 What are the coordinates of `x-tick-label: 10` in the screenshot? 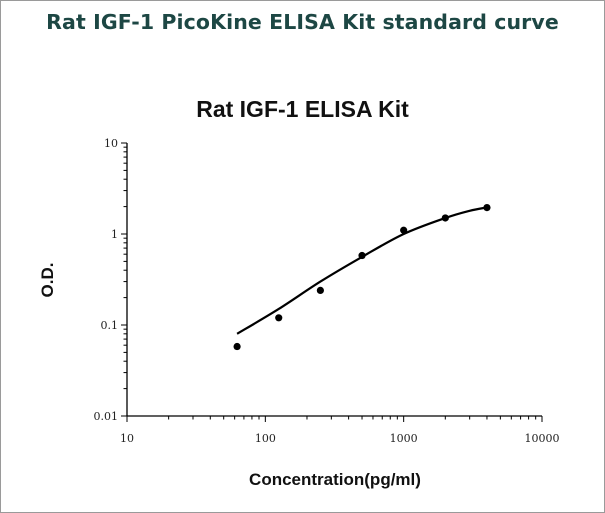 It's located at (127, 438).